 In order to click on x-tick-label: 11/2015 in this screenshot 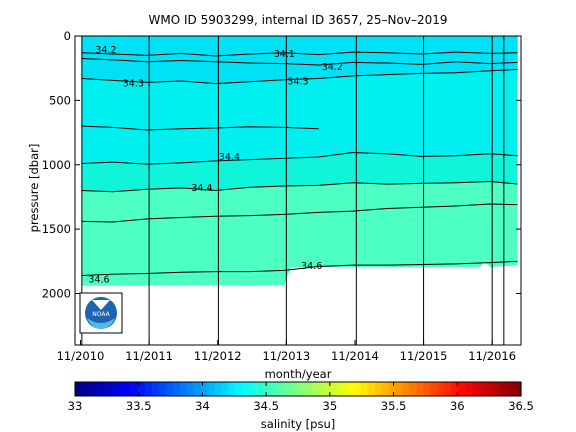, I will do `click(424, 356)`.